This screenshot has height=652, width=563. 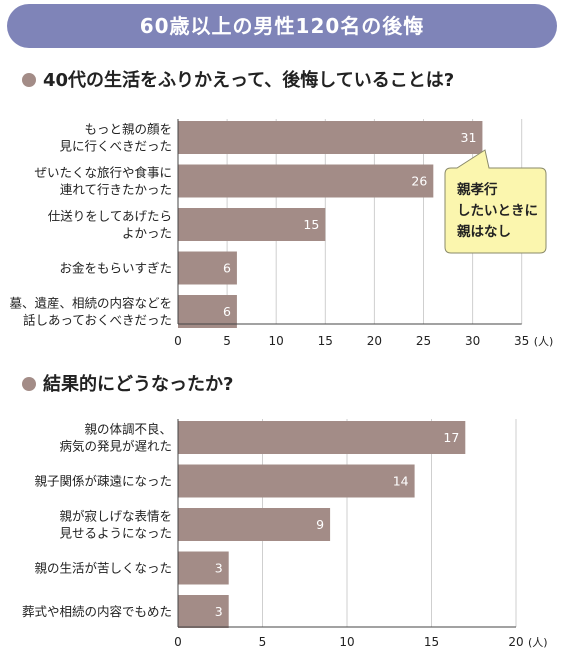 I want to click on bar-value-label: 15, so click(x=311, y=224).